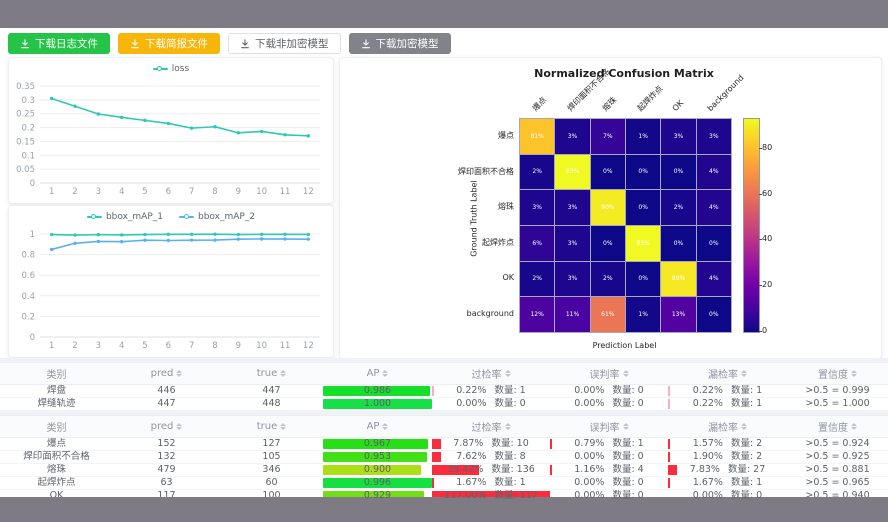 This screenshot has width=888, height=522. What do you see at coordinates (727, 496) in the screenshot?
I see `cell-miss: 0.00% 数量: 0` at bounding box center [727, 496].